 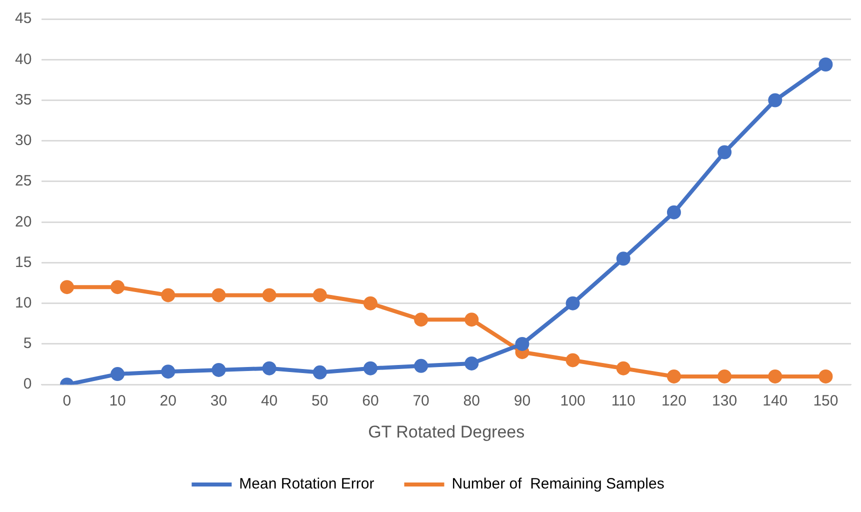 I want to click on x-tick-label: 10, so click(x=117, y=401).